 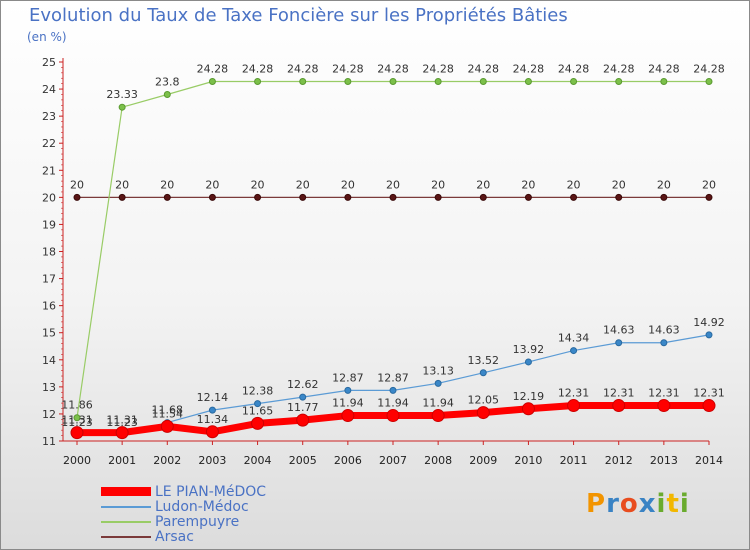 What do you see at coordinates (122, 460) in the screenshot?
I see `x-tick-label: 2001` at bounding box center [122, 460].